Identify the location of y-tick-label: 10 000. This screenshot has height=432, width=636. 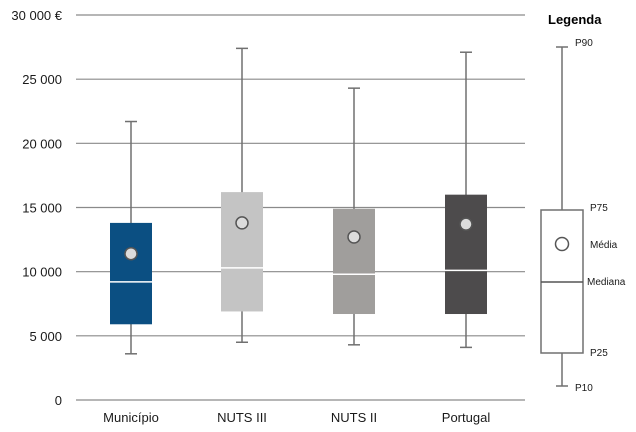
(42, 272).